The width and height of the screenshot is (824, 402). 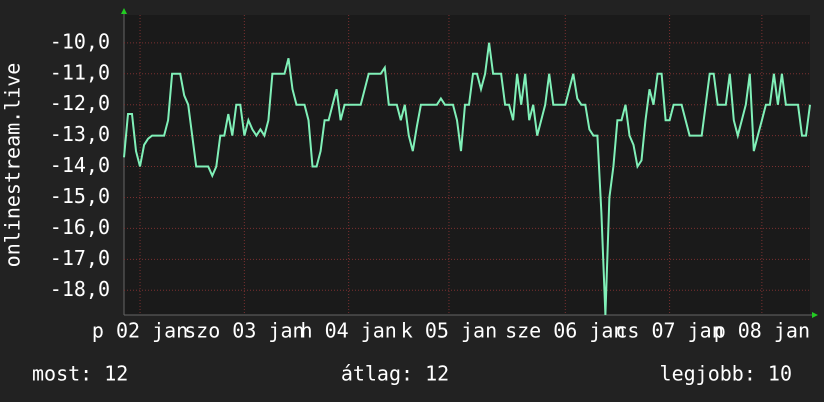 What do you see at coordinates (80, 165) in the screenshot?
I see `y-tick-label: -14,0` at bounding box center [80, 165].